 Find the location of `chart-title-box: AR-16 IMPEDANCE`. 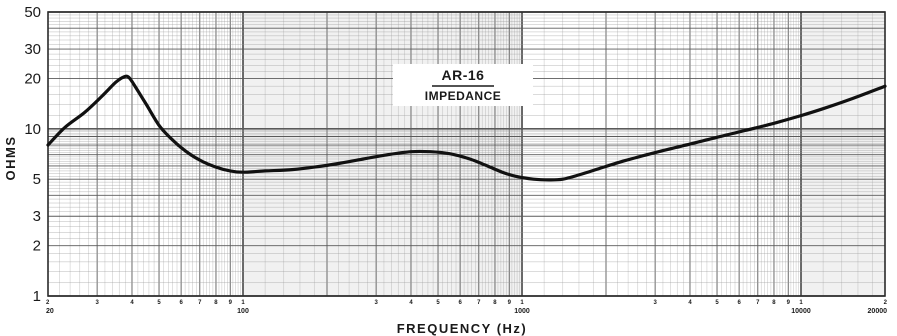

chart-title-box: AR-16 IMPEDANCE is located at coordinates (463, 85).